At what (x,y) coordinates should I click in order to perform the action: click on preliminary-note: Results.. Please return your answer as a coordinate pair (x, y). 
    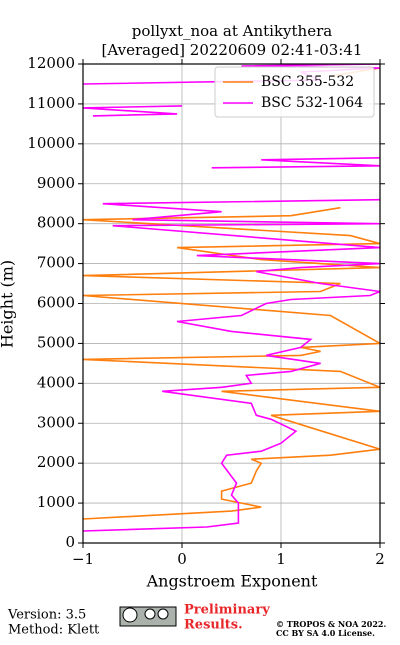
    Looking at the image, I should click on (213, 625).